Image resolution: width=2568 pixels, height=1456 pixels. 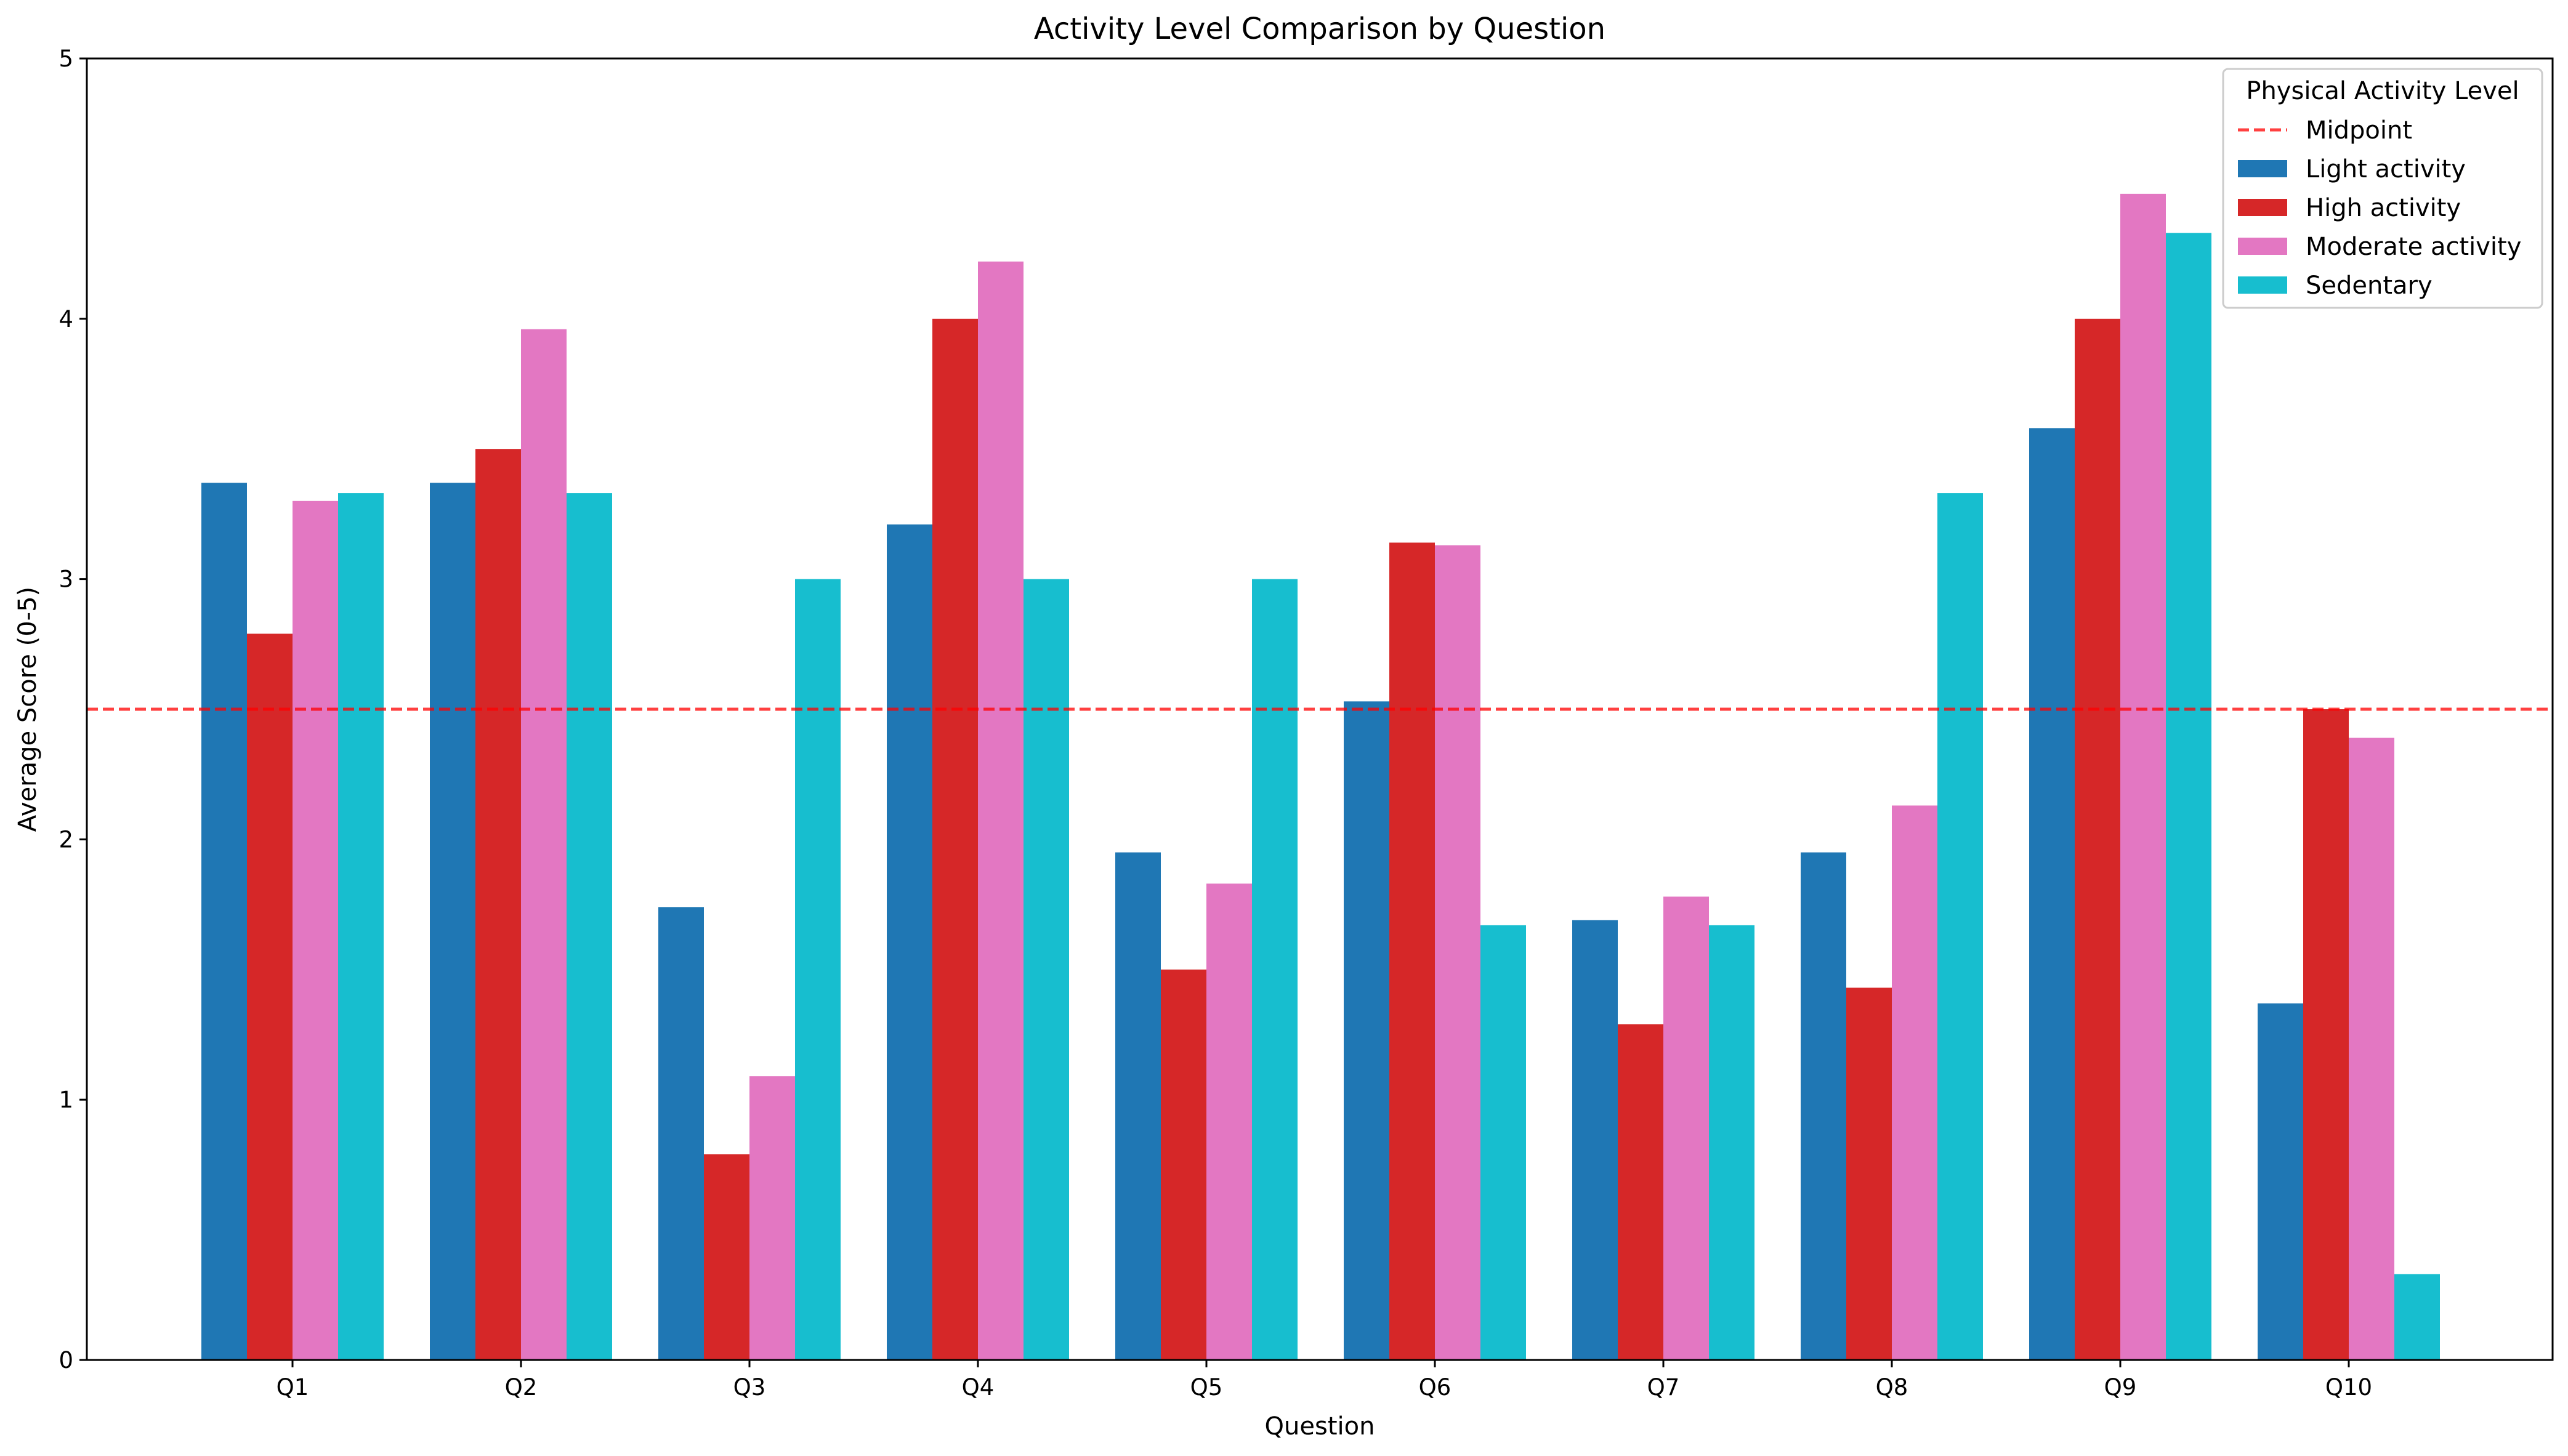 I want to click on legend-swatch-high-activity, so click(x=2262, y=208).